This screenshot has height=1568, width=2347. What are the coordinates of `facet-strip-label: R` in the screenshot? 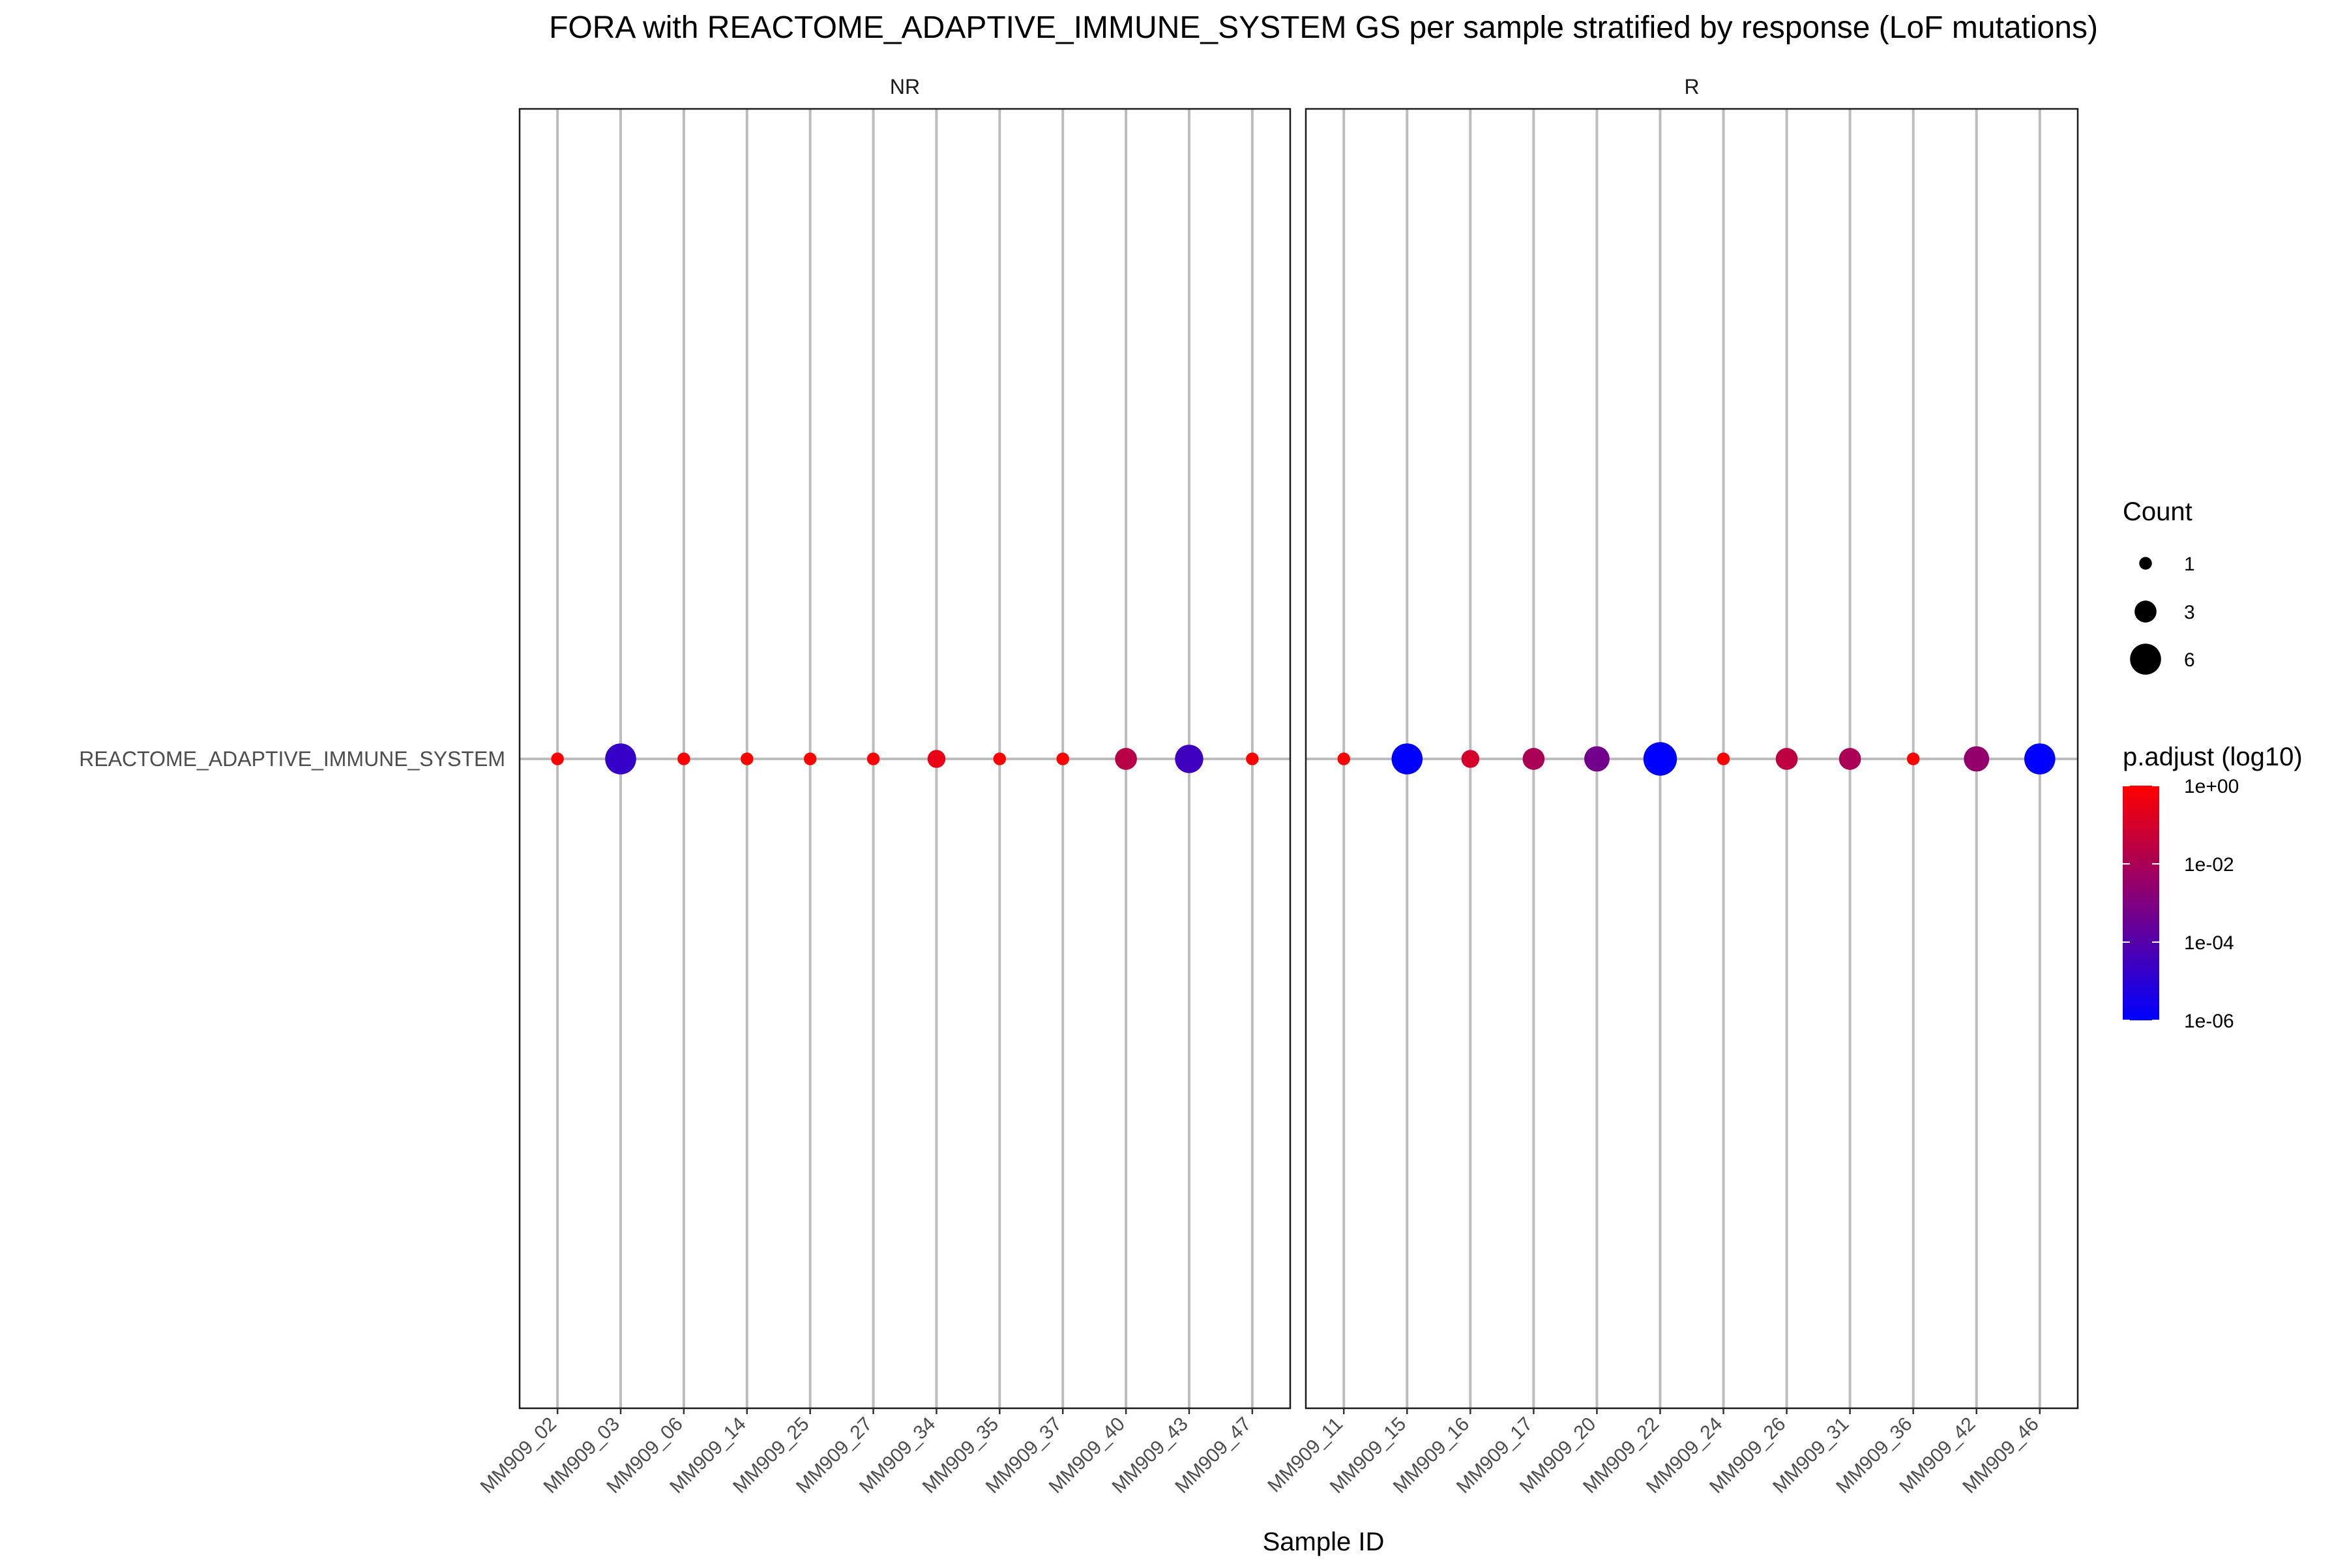 It's located at (1692, 87).